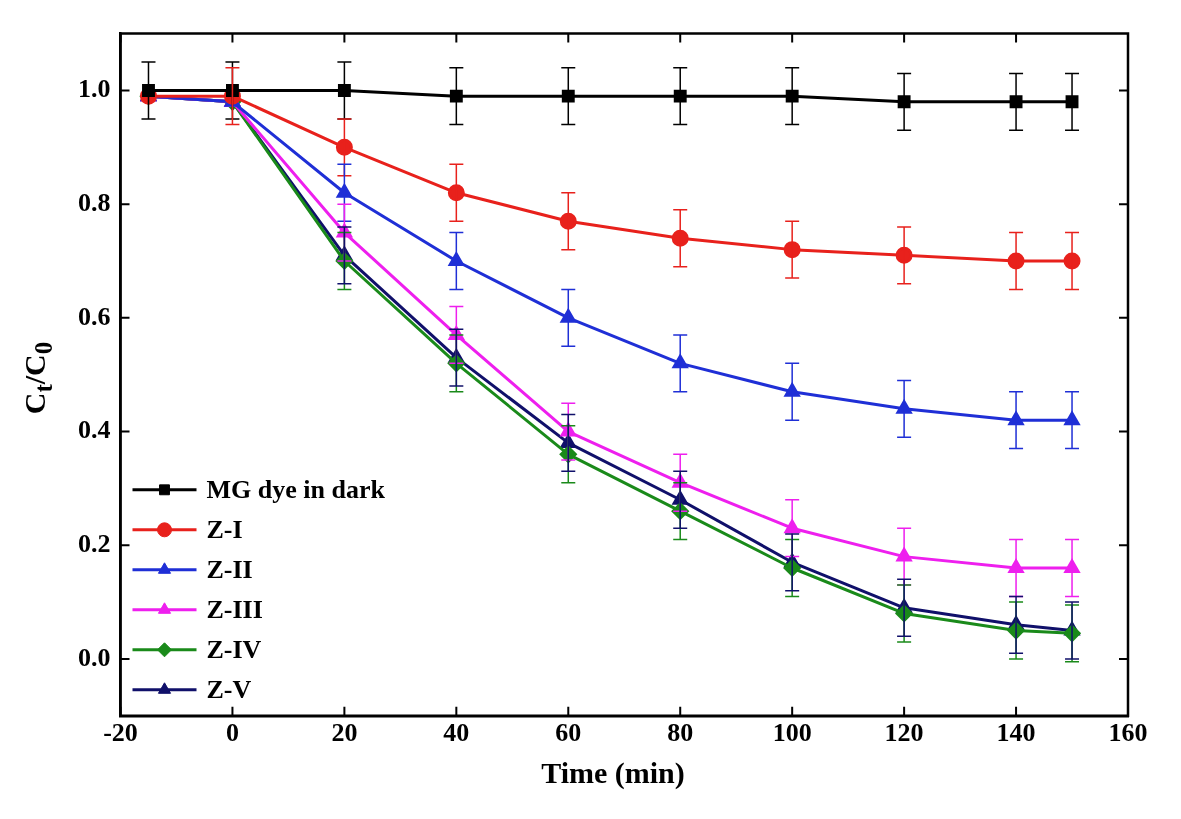  Describe the element at coordinates (792, 733) in the screenshot. I see `x-tick-label: 100` at that location.